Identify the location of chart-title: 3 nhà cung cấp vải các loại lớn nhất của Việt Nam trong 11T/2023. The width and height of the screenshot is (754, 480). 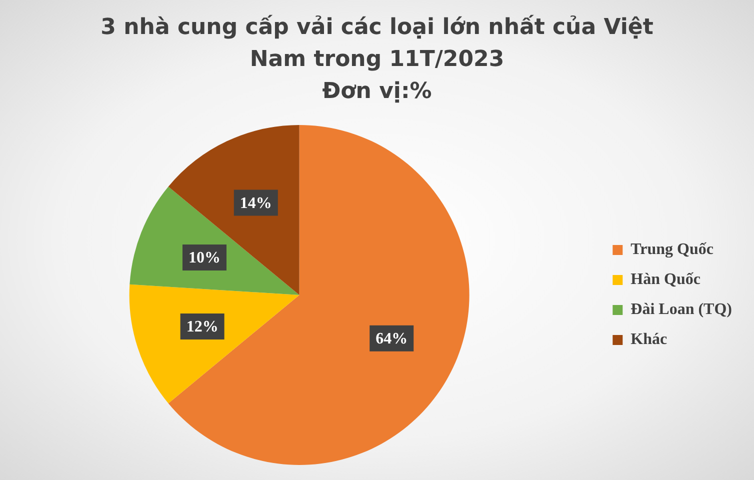
(377, 43).